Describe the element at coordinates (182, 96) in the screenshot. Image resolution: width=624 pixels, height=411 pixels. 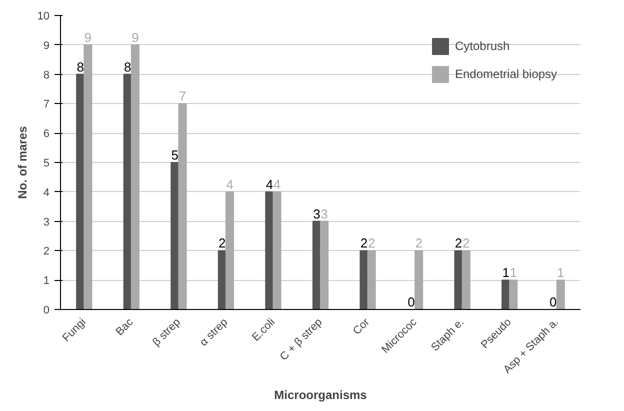
I see `data-label: 7` at that location.